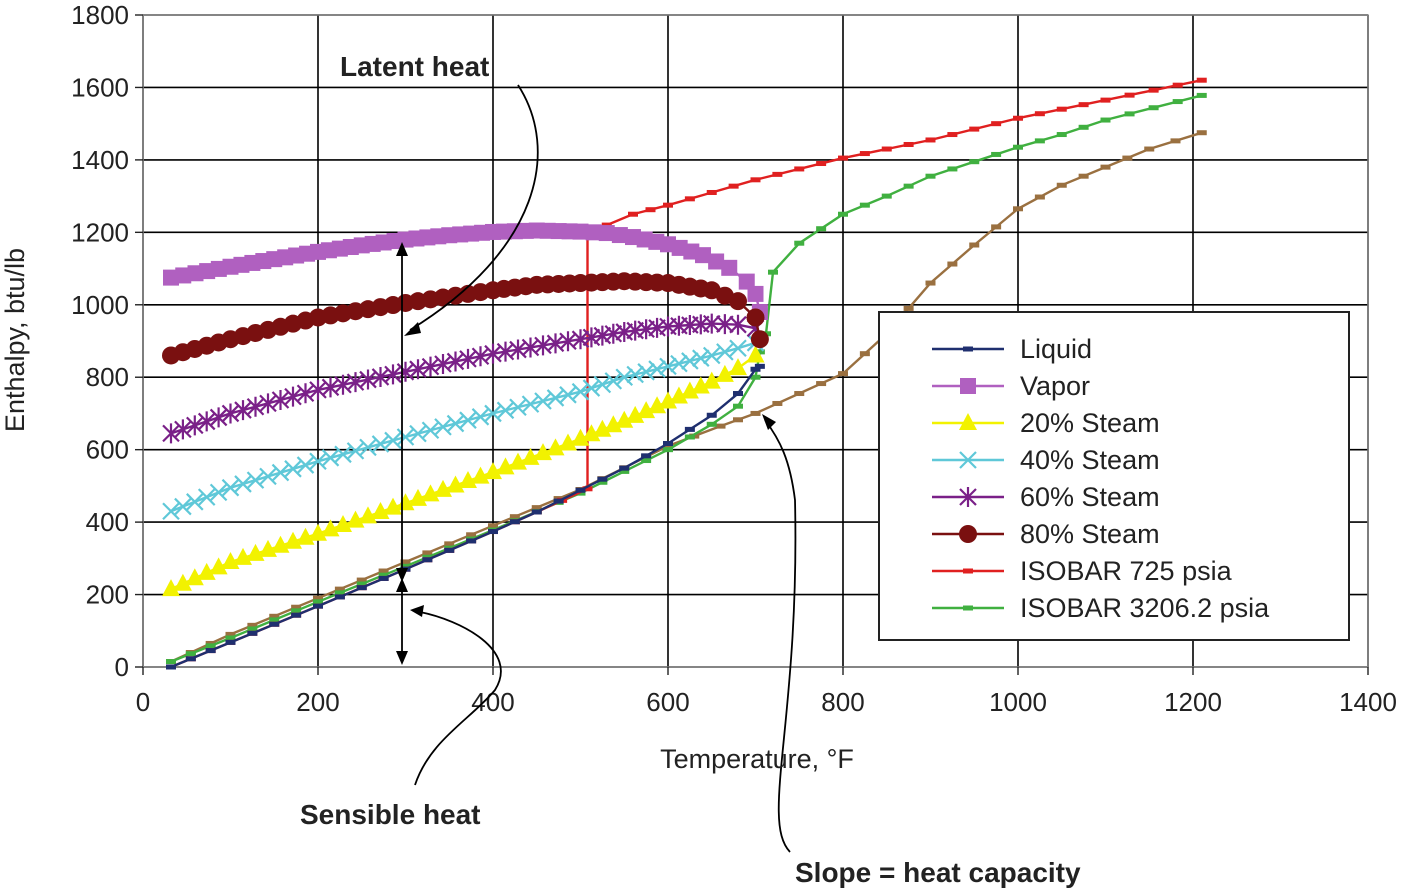 This screenshot has width=1404, height=890. I want to click on annotation-sensible-heat: Sensible heat, so click(390, 814).